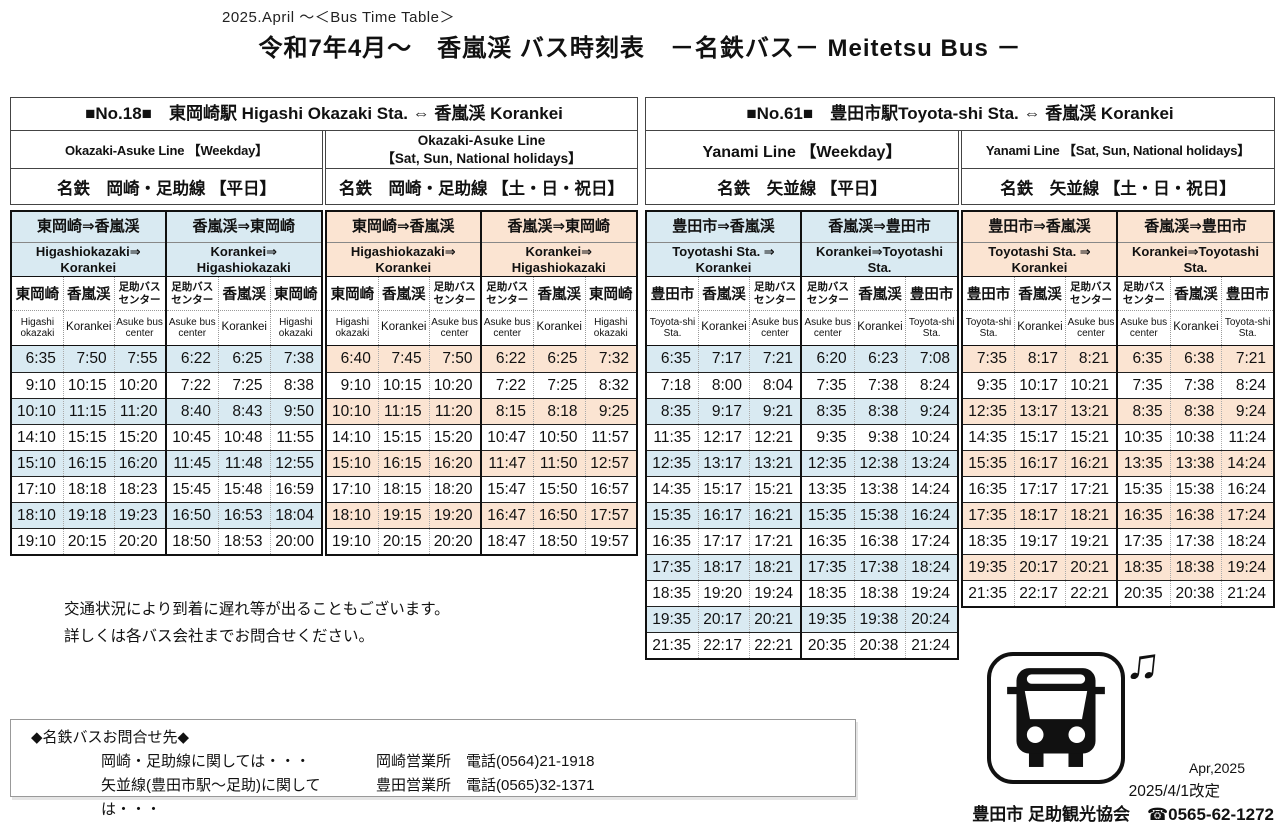 This screenshot has width=1280, height=833. Describe the element at coordinates (295, 541) in the screenshot. I see `time-cell: 20:00` at that location.